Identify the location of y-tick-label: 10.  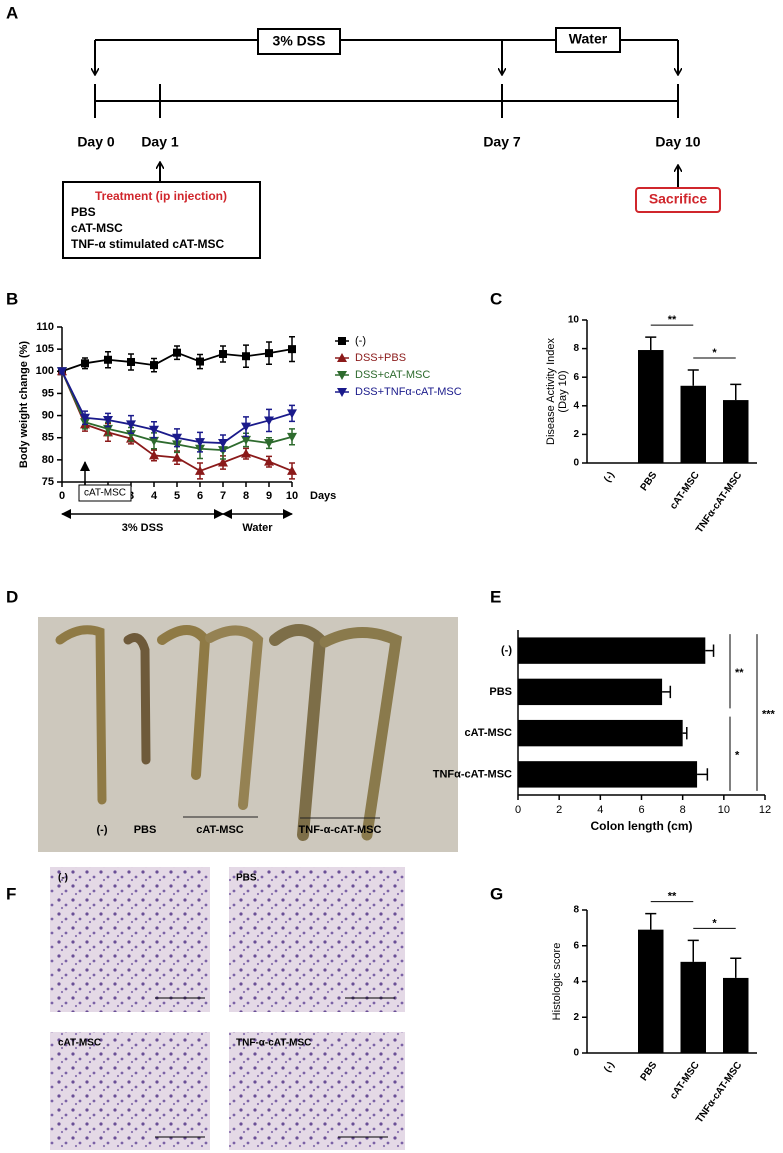
(574, 320).